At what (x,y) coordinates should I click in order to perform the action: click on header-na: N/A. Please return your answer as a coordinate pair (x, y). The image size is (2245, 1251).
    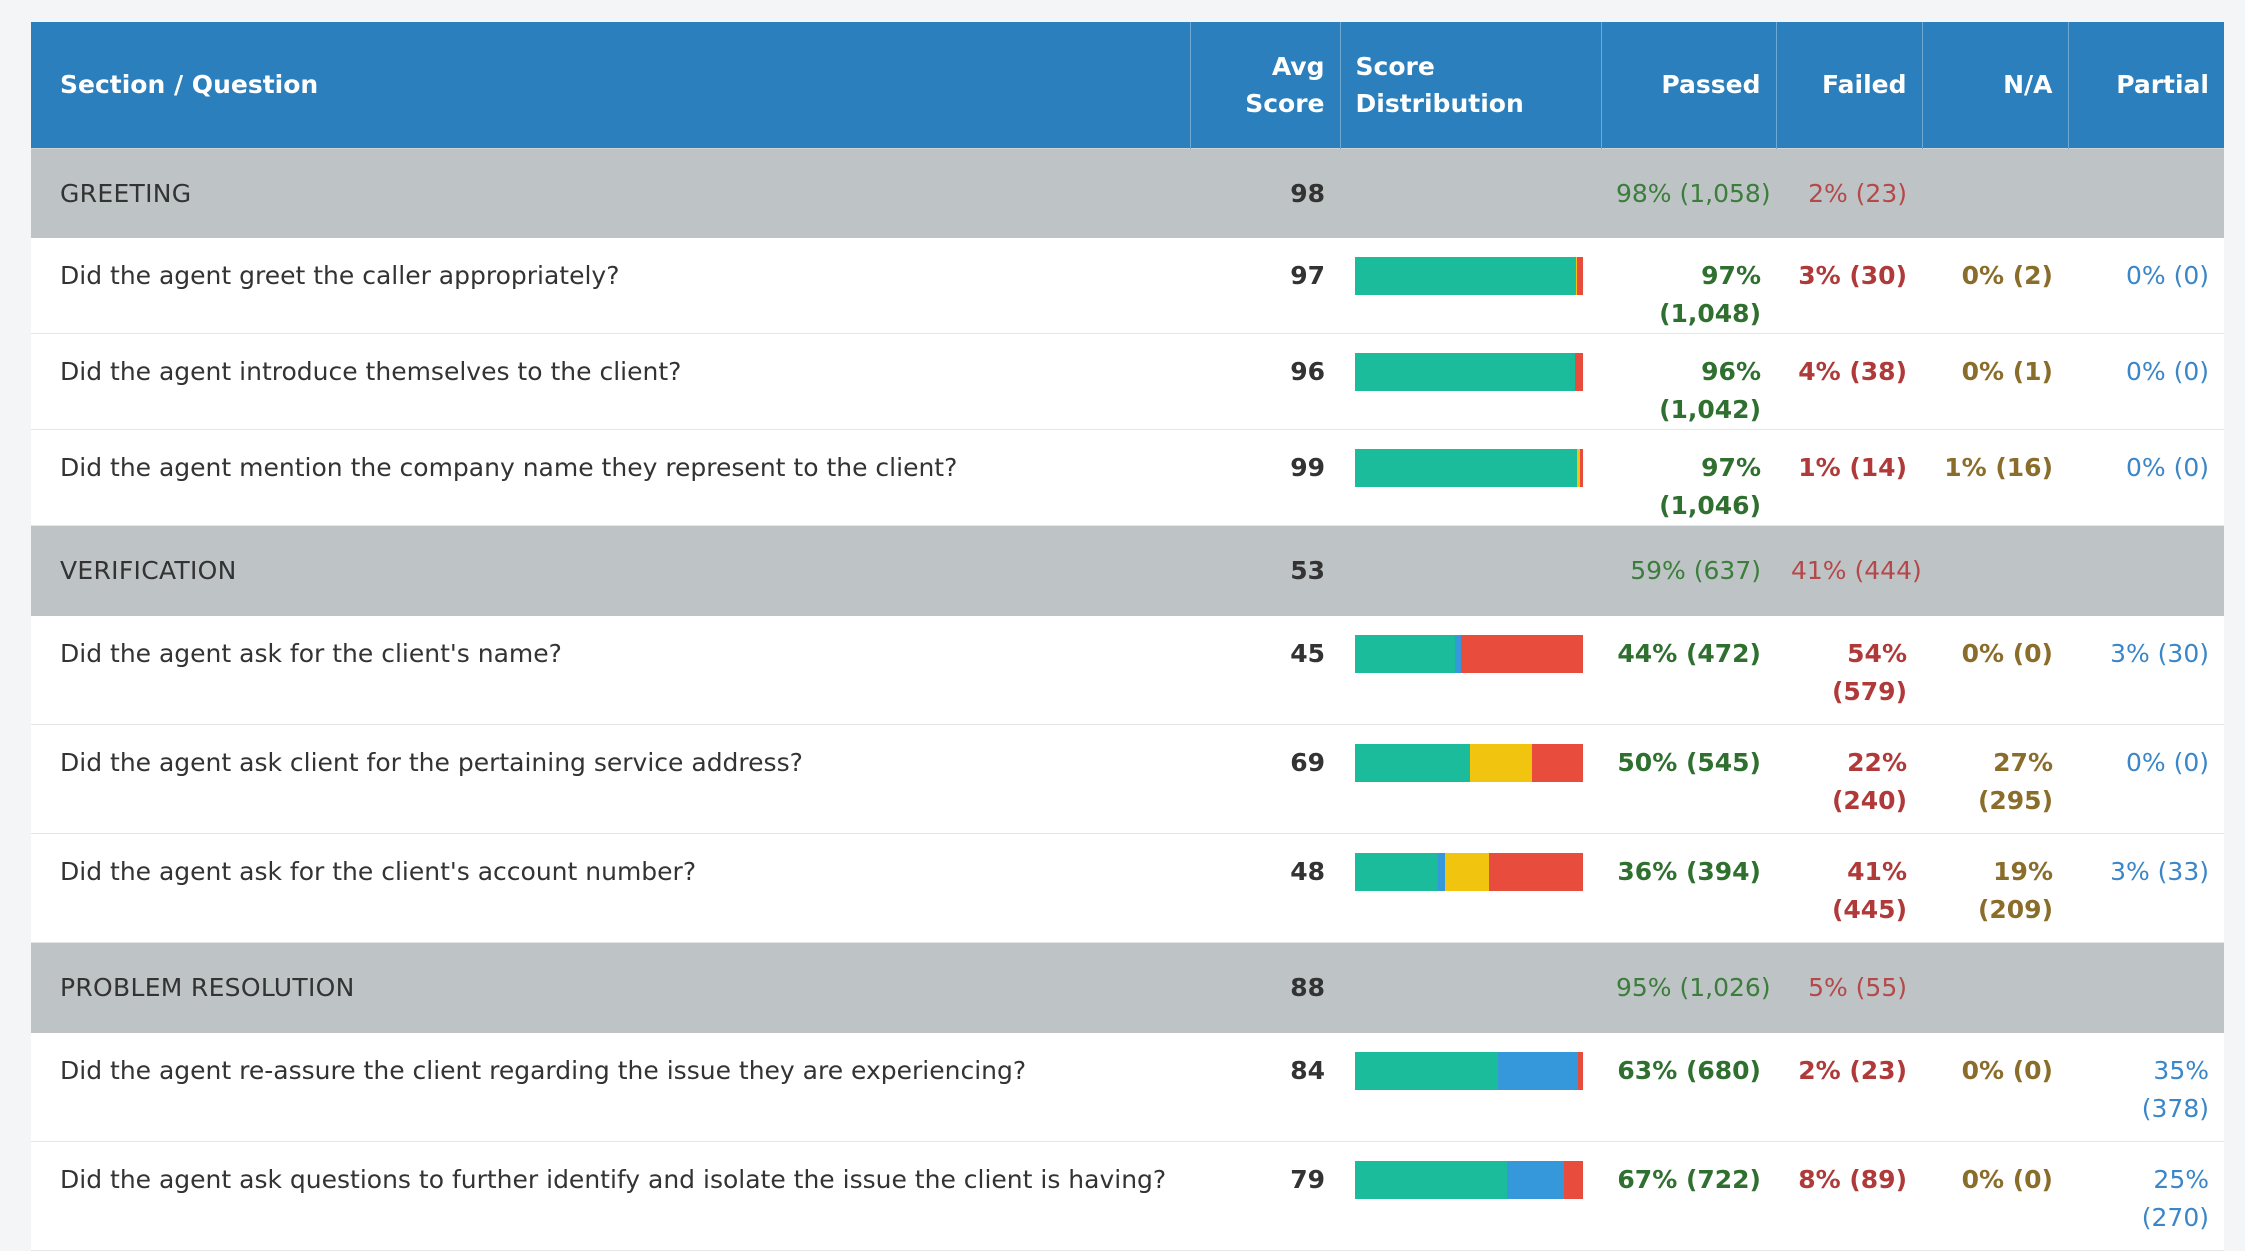
    Looking at the image, I should click on (1995, 85).